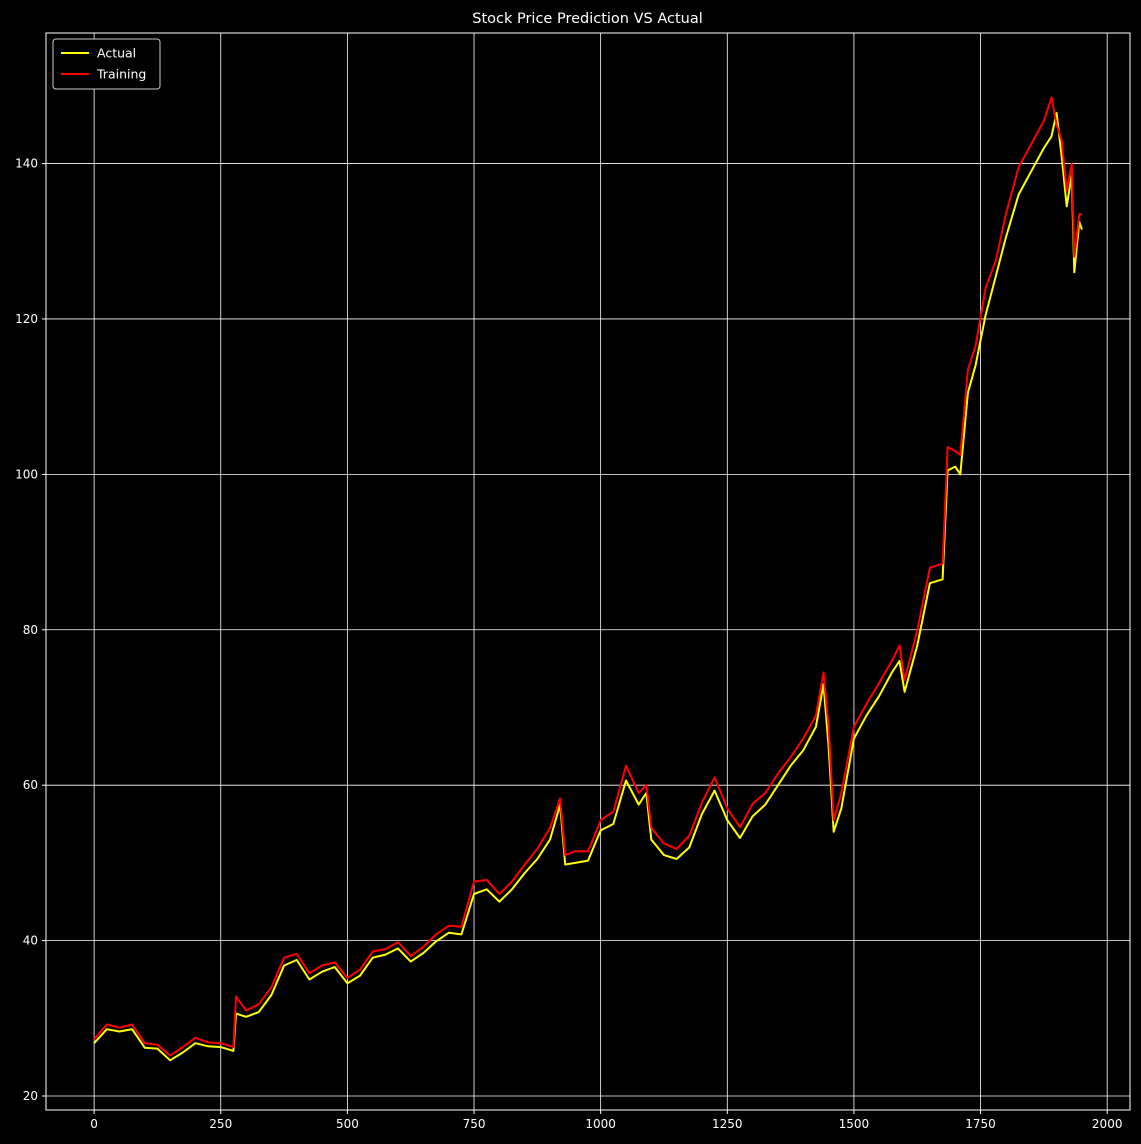 Image resolution: width=1141 pixels, height=1144 pixels. I want to click on x-tick-label: 2000, so click(1107, 1124).